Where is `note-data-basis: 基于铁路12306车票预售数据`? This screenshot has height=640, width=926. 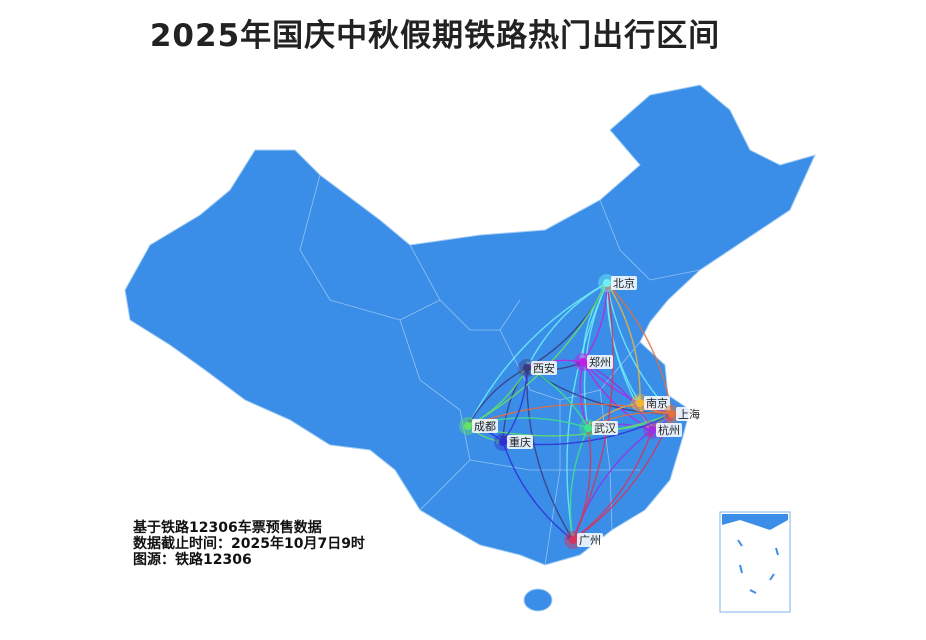 note-data-basis: 基于铁路12306车票预售数据 is located at coordinates (227, 528).